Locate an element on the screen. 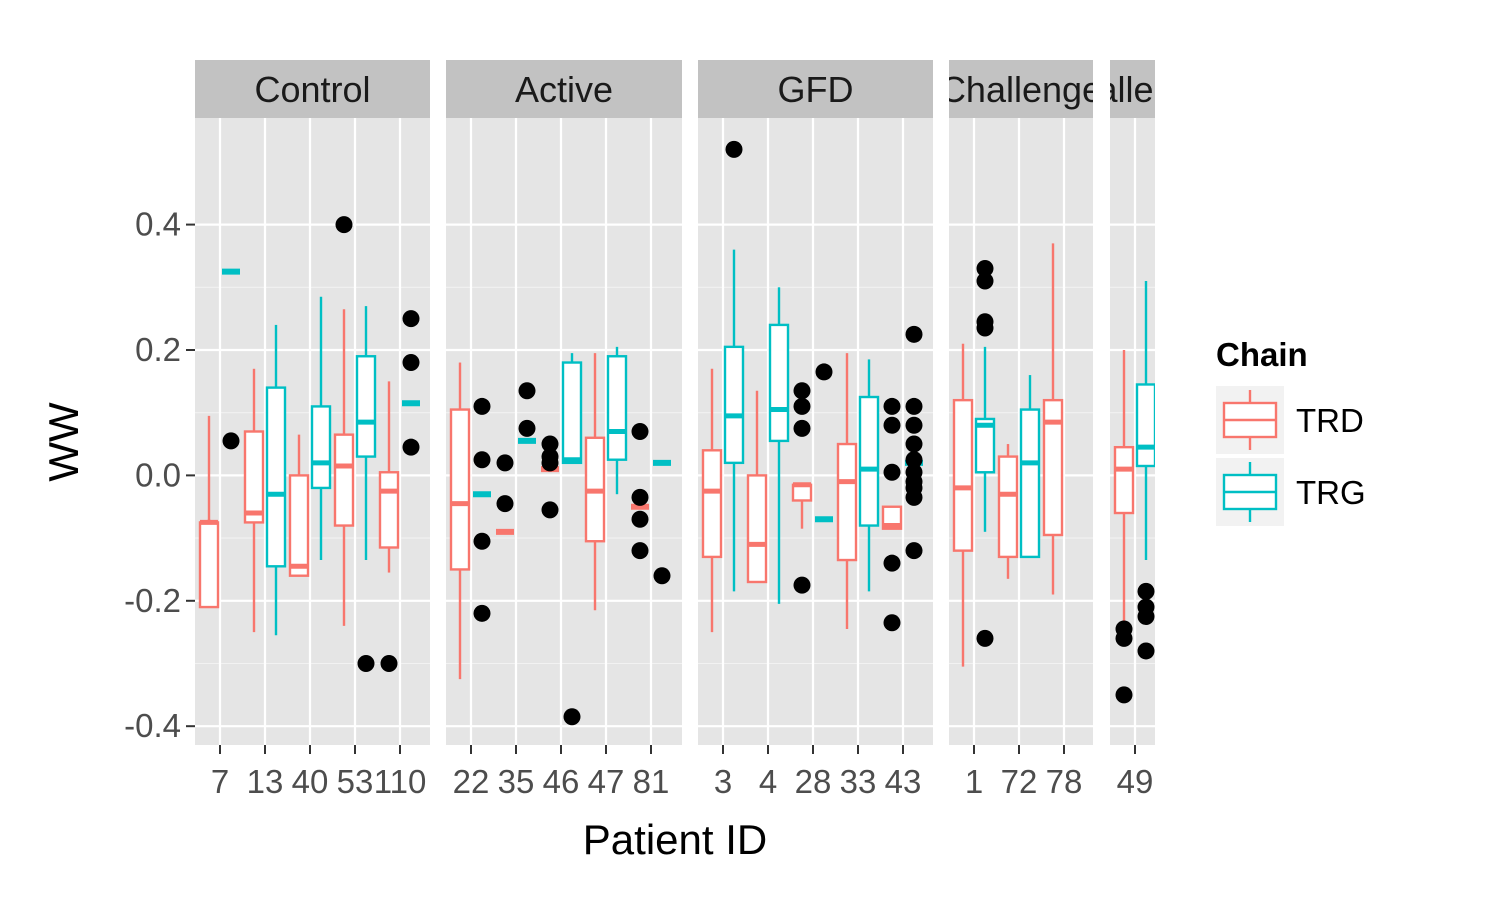  x-tick-label: 43 is located at coordinates (903, 781).